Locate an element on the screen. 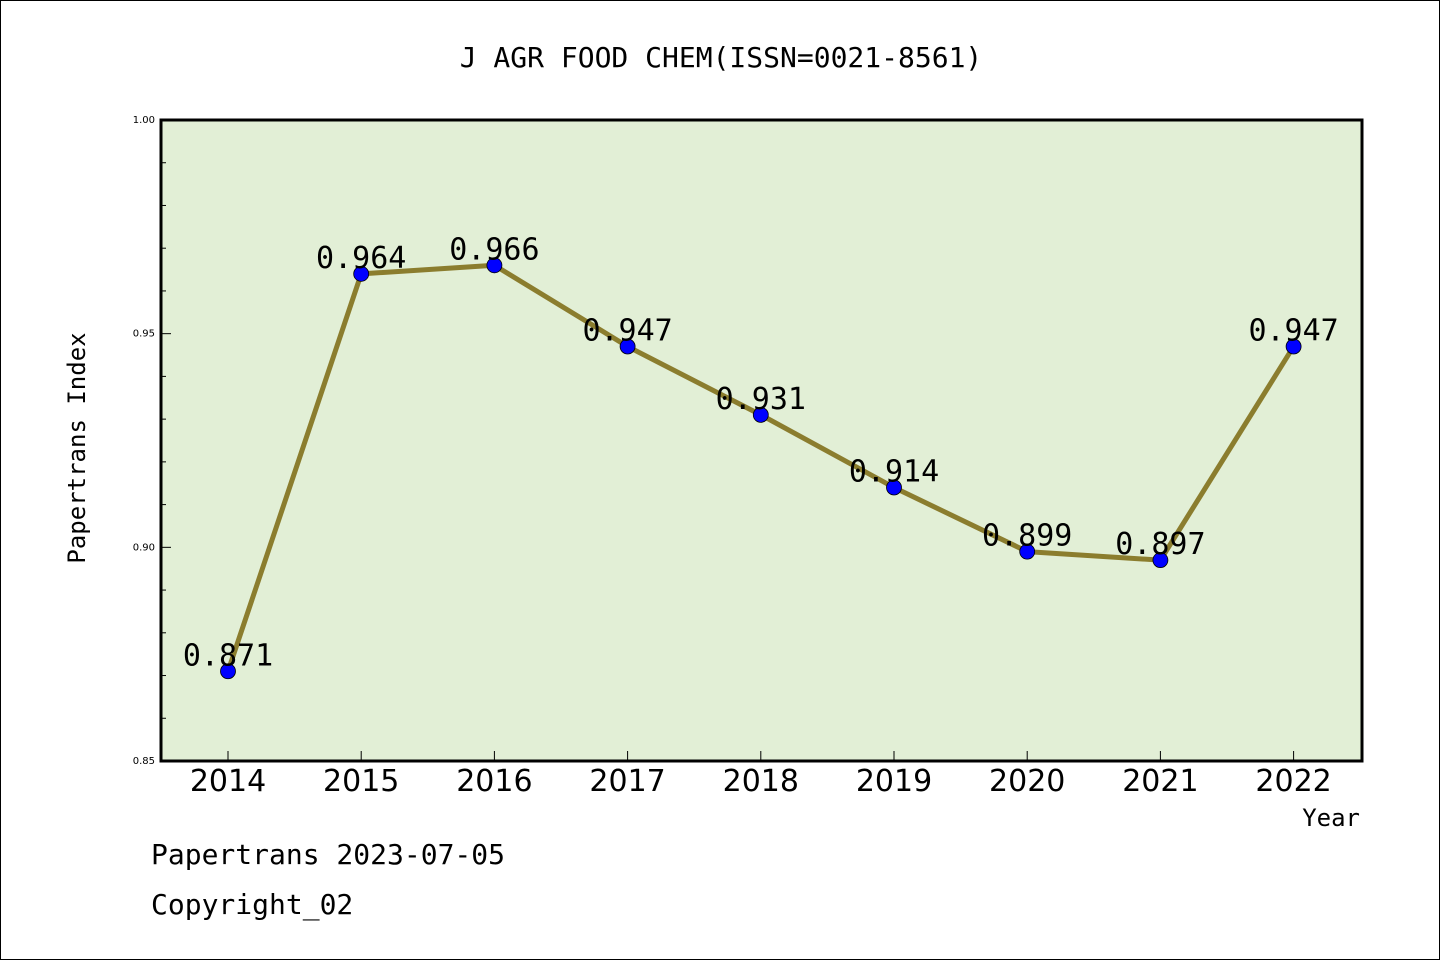  y-tick-label: 0.90 is located at coordinates (144, 547).